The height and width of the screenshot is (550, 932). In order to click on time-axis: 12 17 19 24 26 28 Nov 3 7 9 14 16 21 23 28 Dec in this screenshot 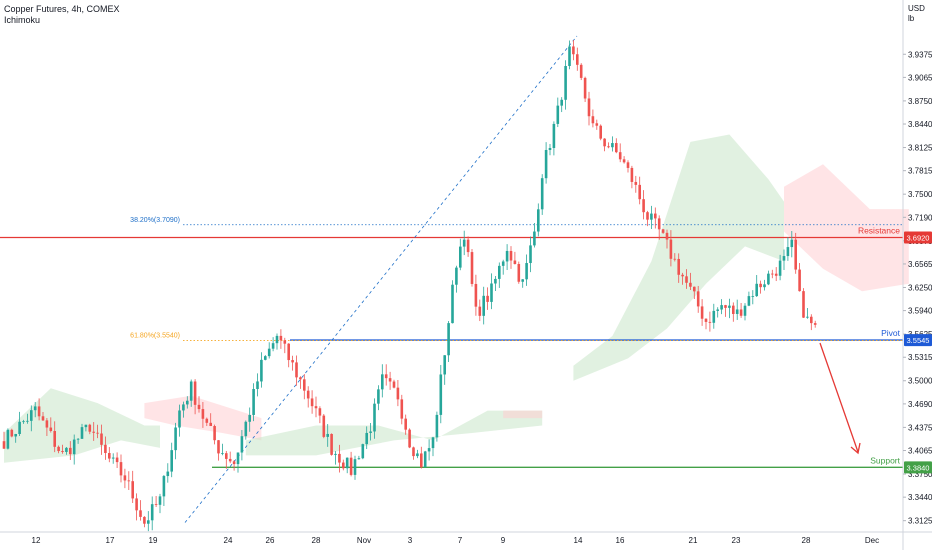, I will do `click(466, 538)`.